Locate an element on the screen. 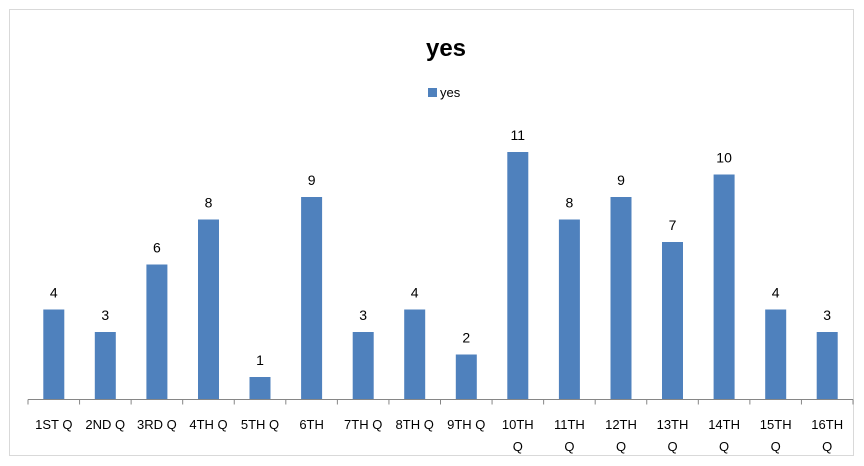  x-tick-label: 2ND Q is located at coordinates (105, 424).